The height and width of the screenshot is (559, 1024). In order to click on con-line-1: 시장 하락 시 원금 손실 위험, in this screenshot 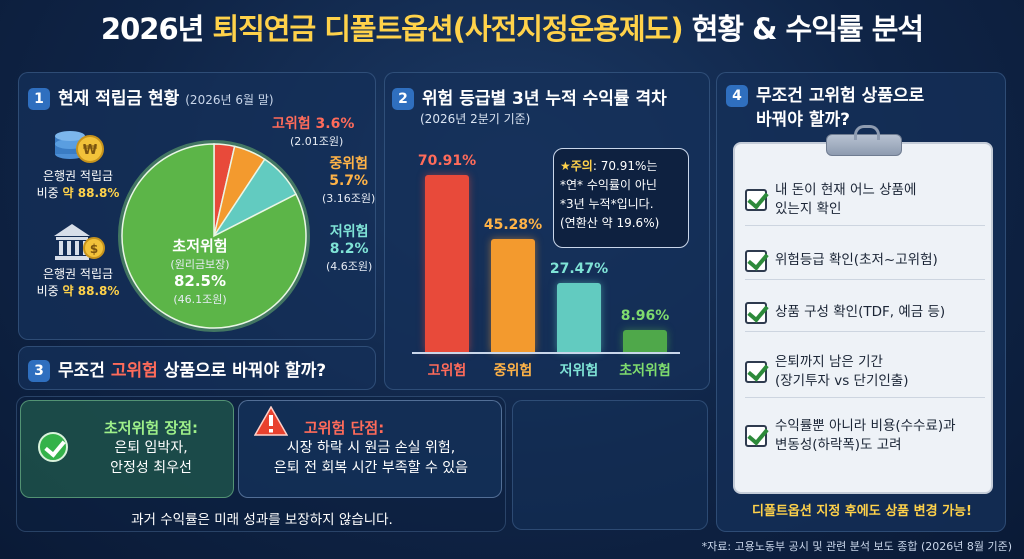, I will do `click(371, 448)`.